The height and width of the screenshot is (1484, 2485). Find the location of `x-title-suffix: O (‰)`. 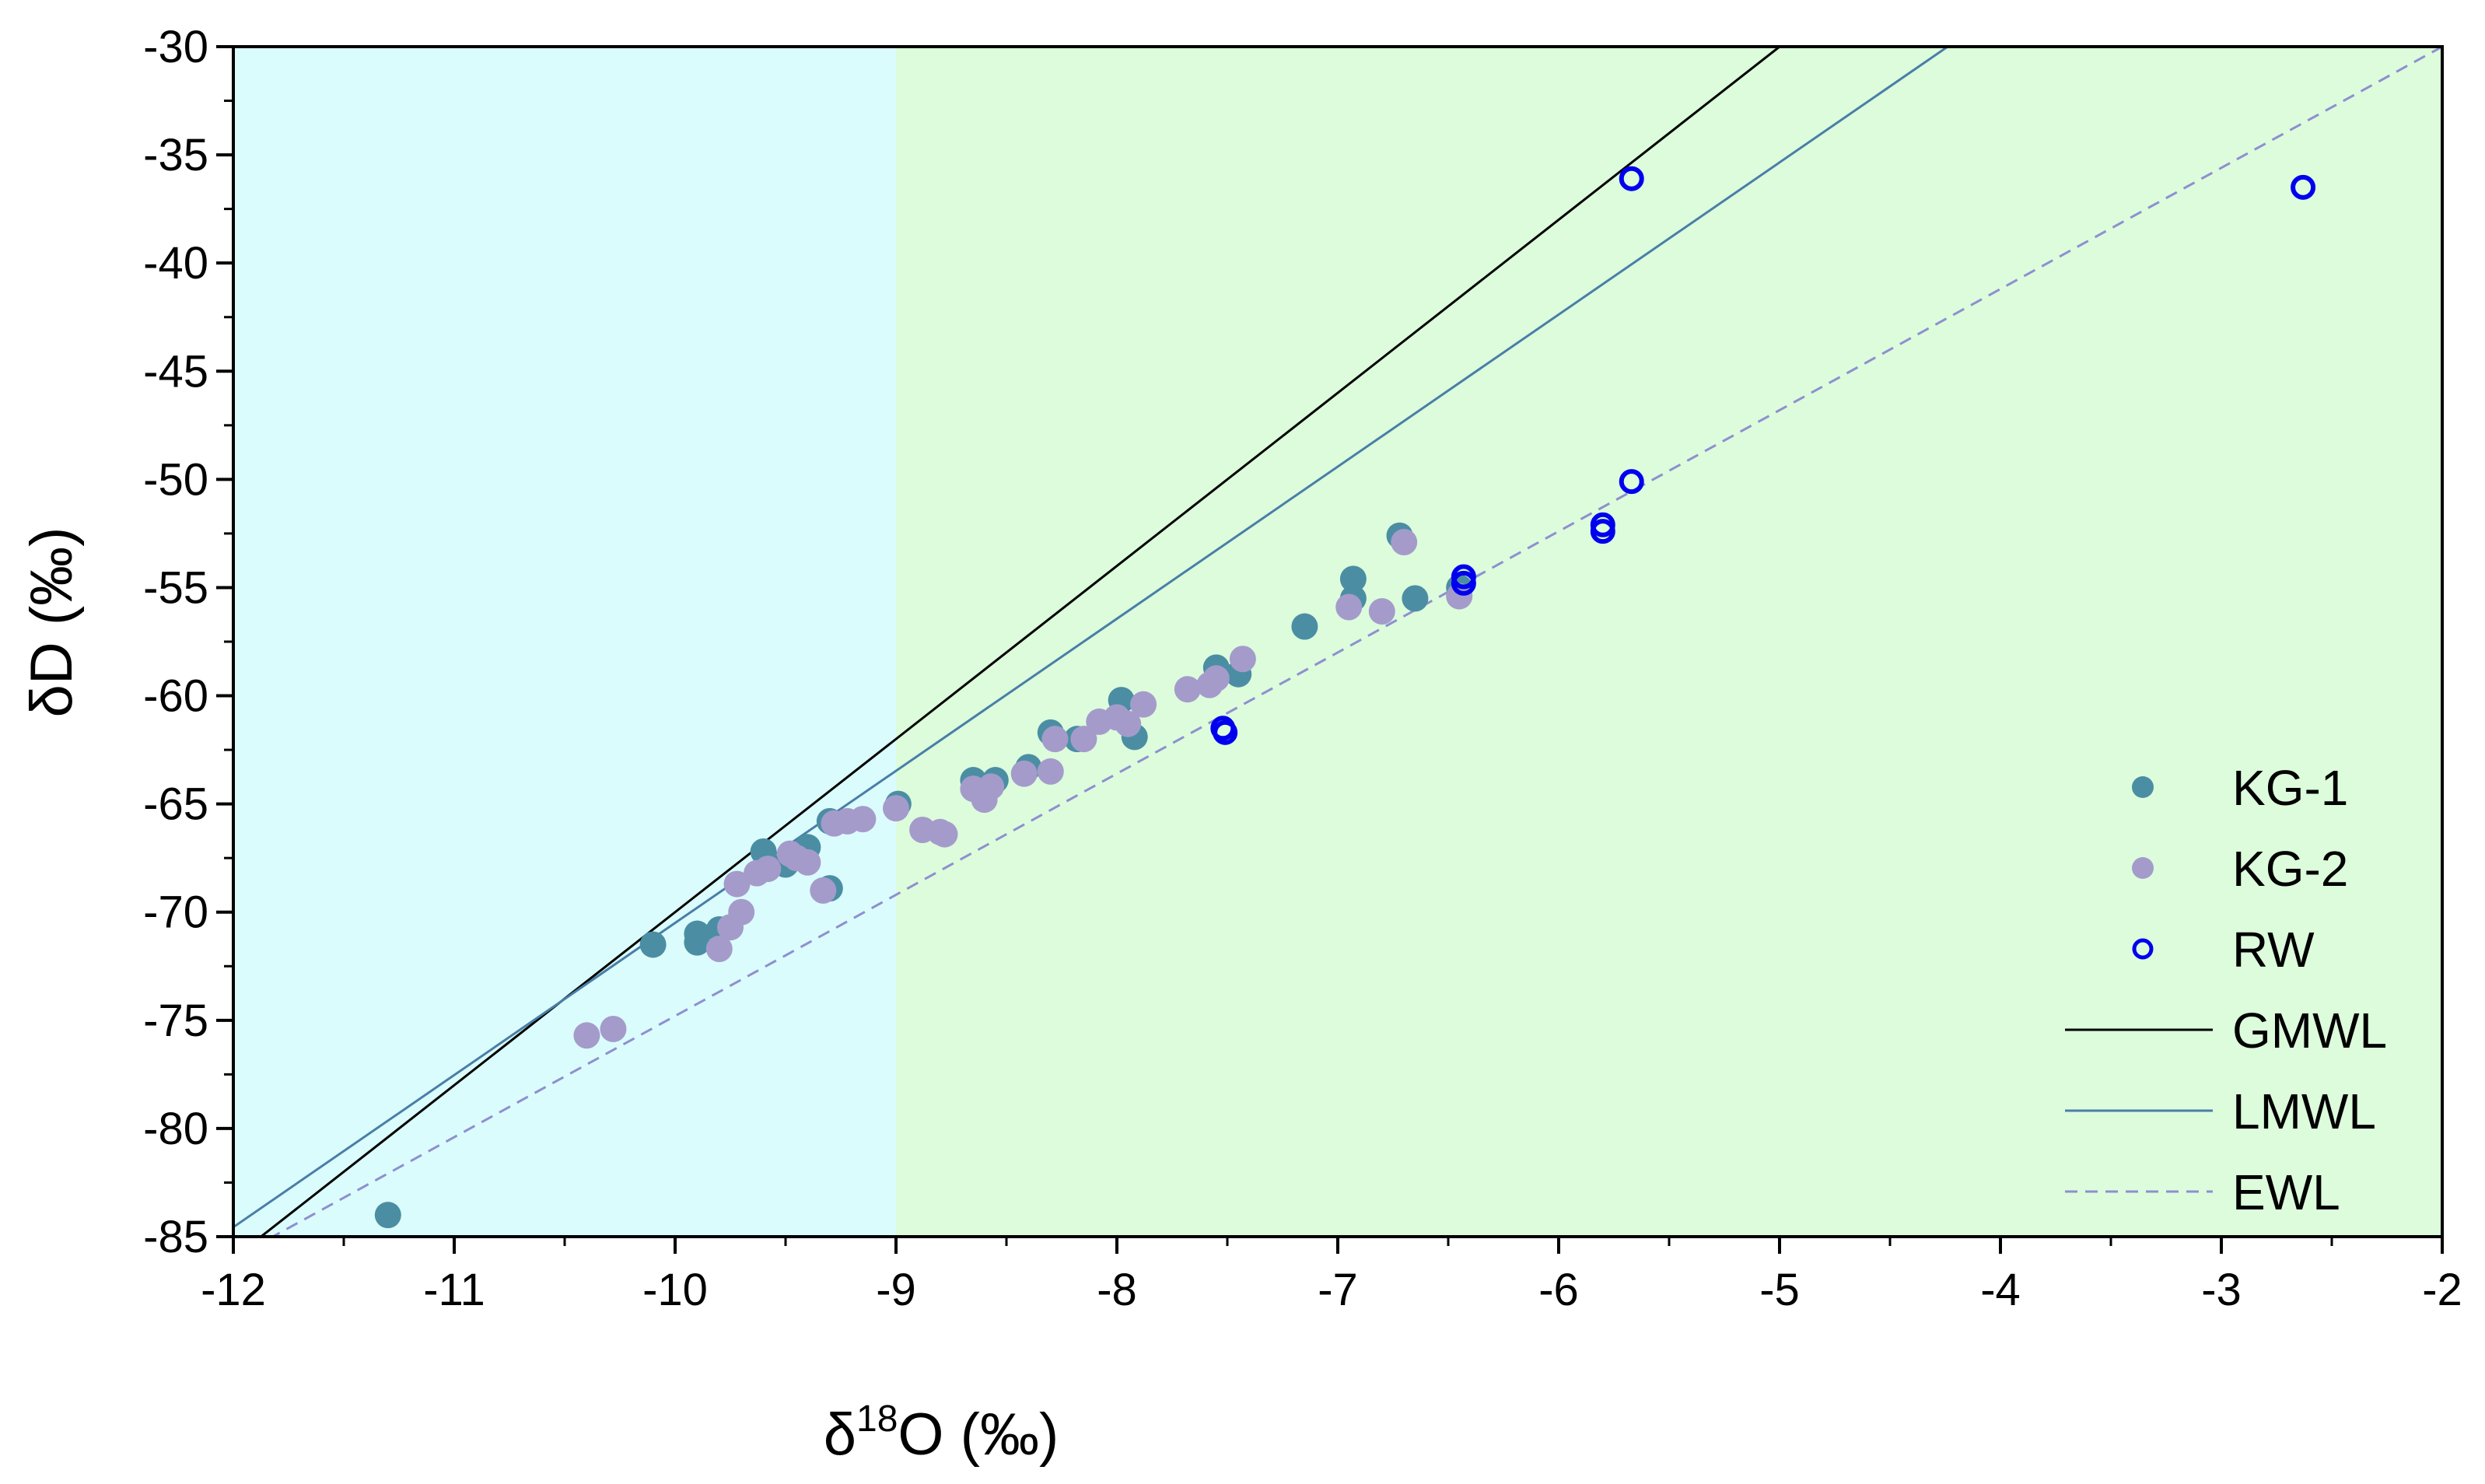

x-title-suffix: O (‰) is located at coordinates (979, 1435).